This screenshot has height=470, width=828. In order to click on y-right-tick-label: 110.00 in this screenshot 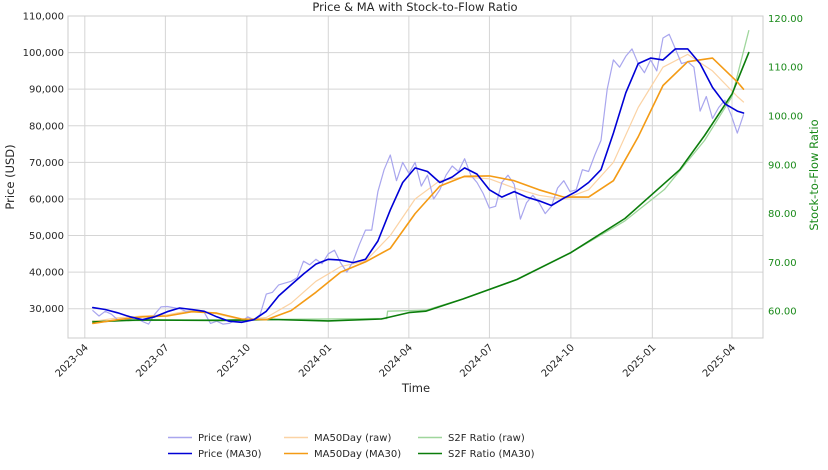, I will do `click(785, 68)`.